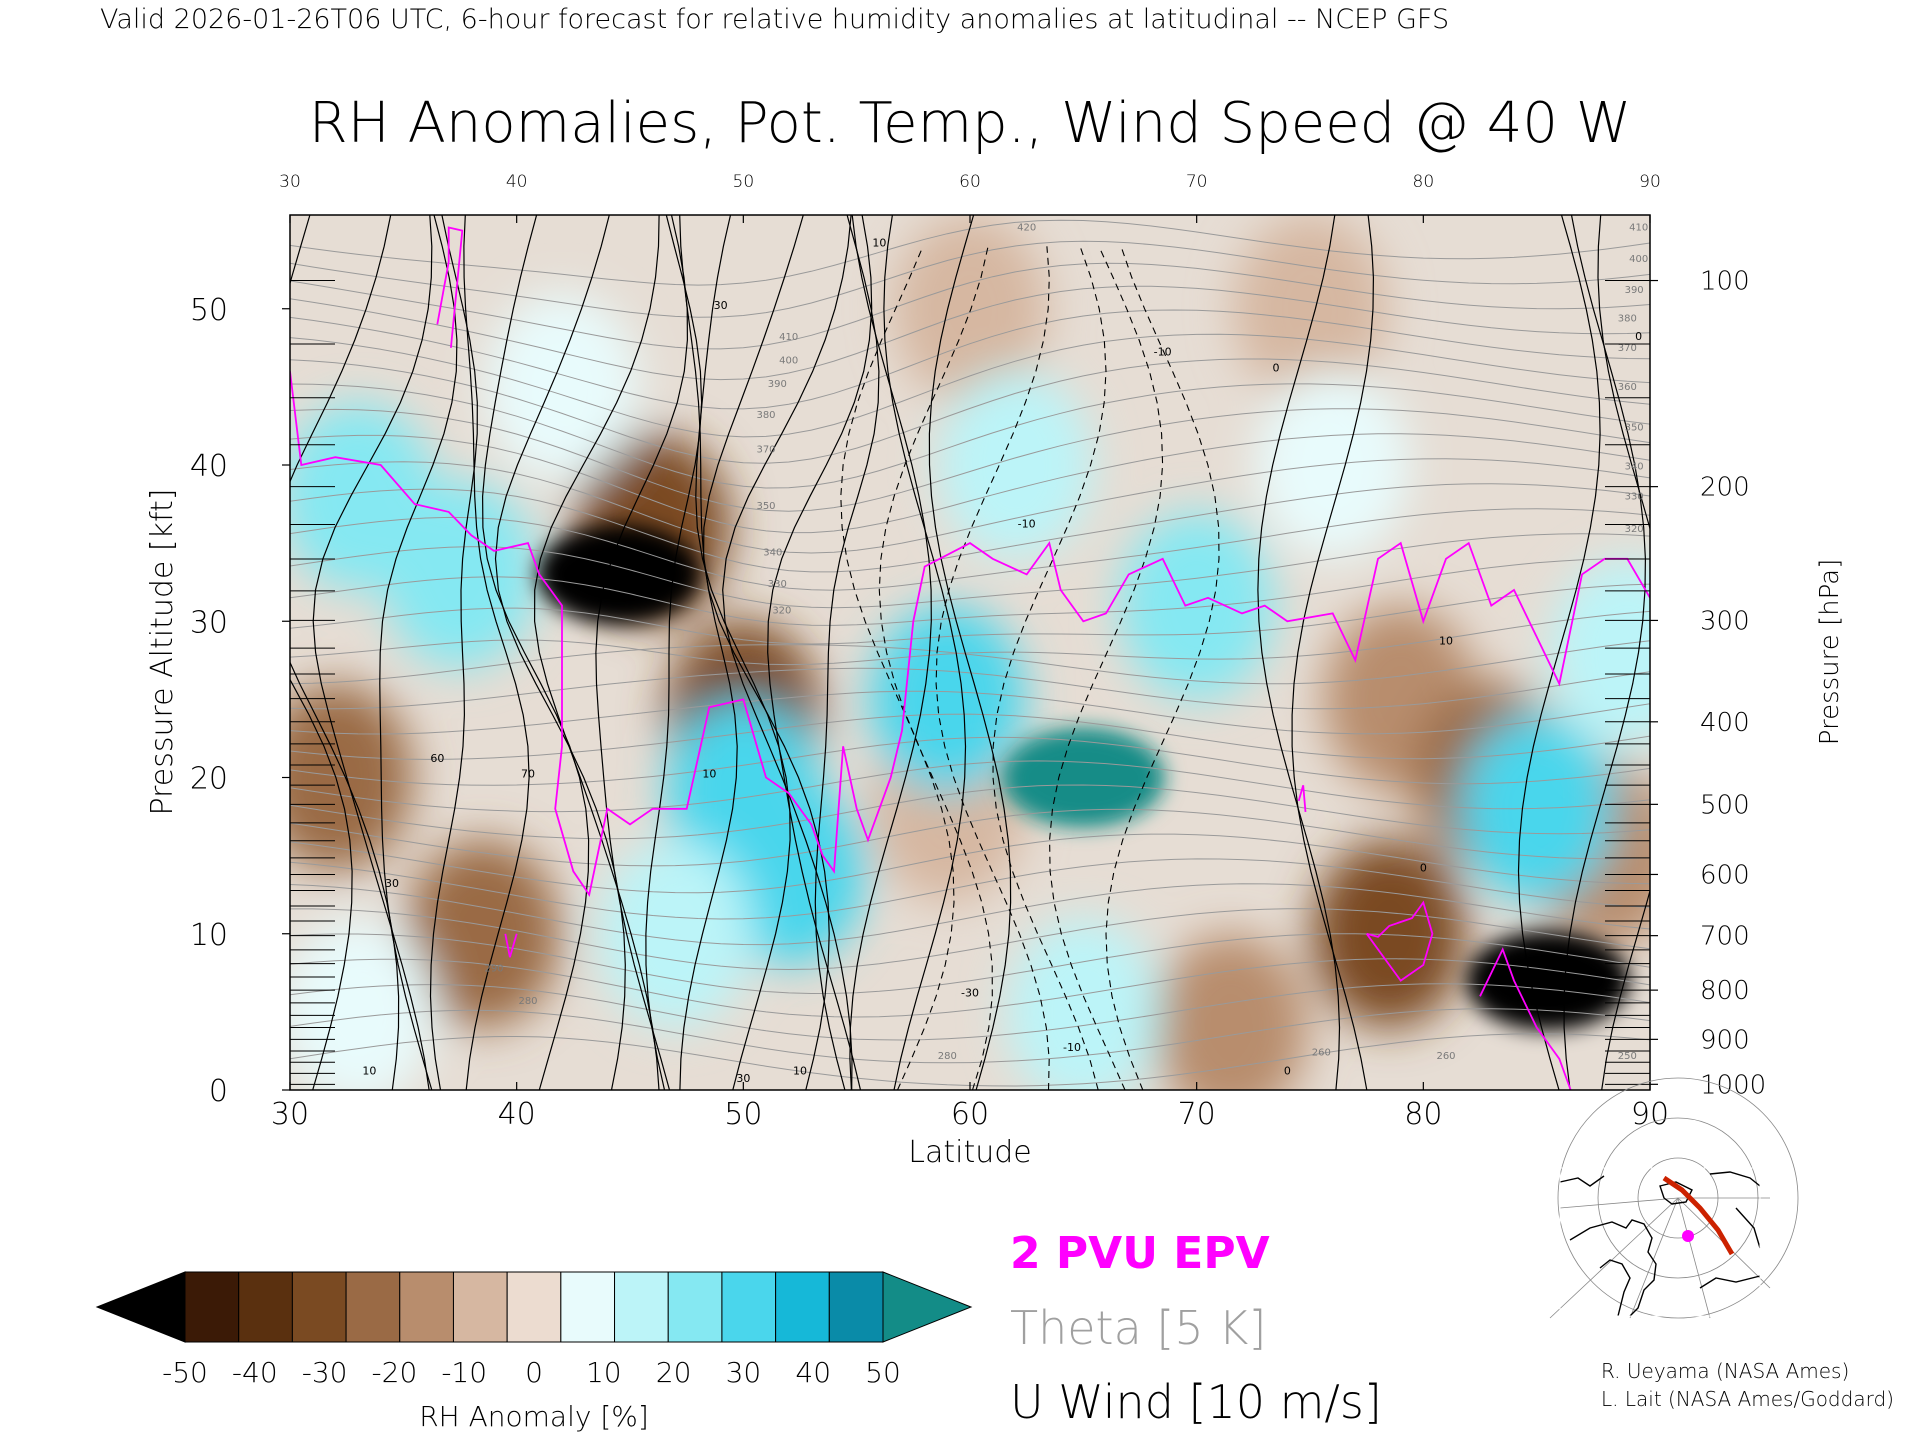 The width and height of the screenshot is (1920, 1440). I want to click on theta-label-2: 400, so click(788, 360).